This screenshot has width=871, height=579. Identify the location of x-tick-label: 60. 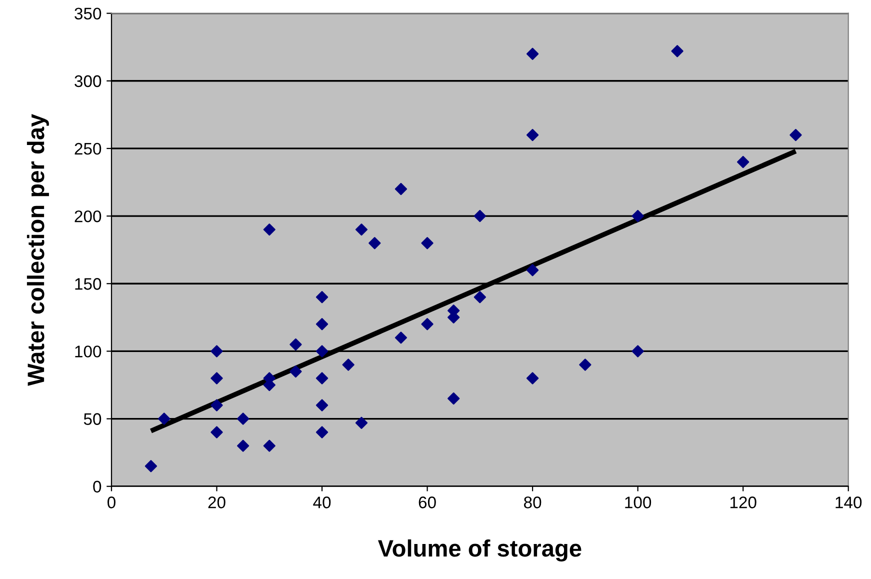
(427, 502).